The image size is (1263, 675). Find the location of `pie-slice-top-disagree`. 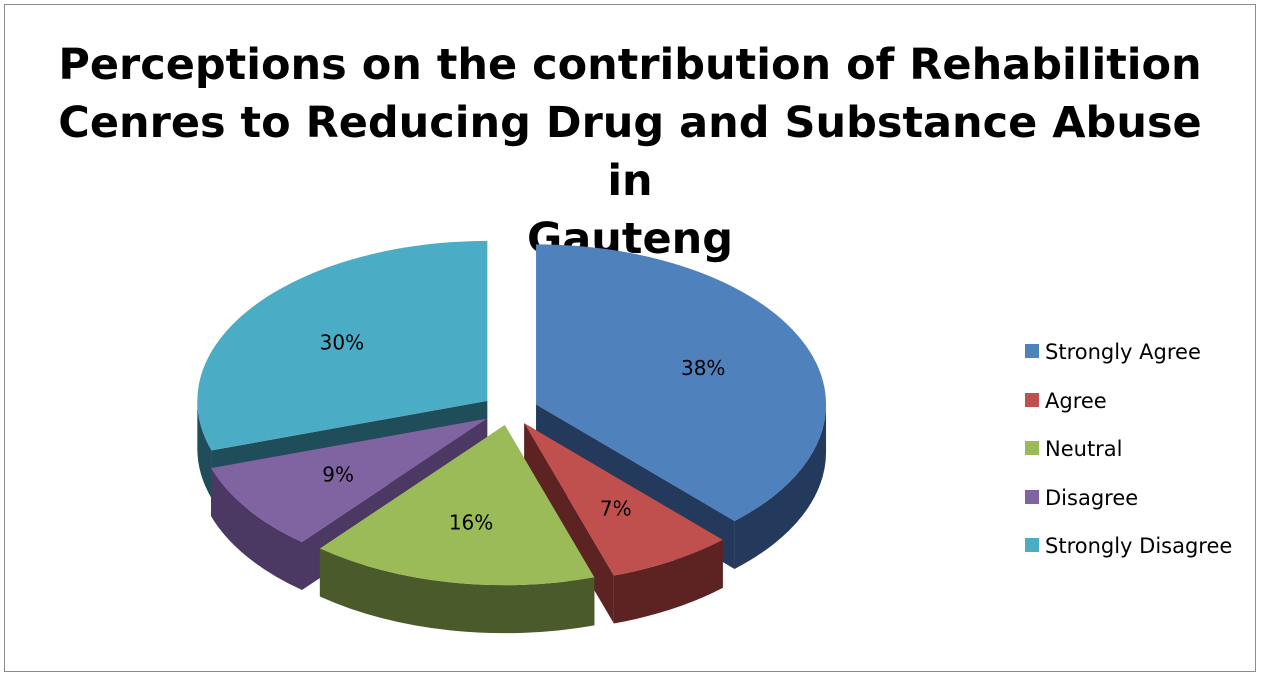

pie-slice-top-disagree is located at coordinates (349, 480).